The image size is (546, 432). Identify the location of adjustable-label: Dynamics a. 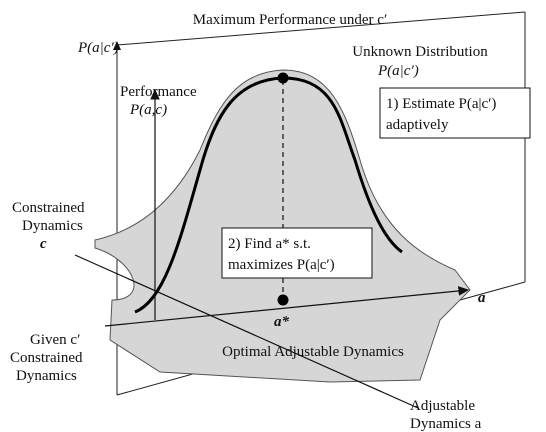
(446, 424).